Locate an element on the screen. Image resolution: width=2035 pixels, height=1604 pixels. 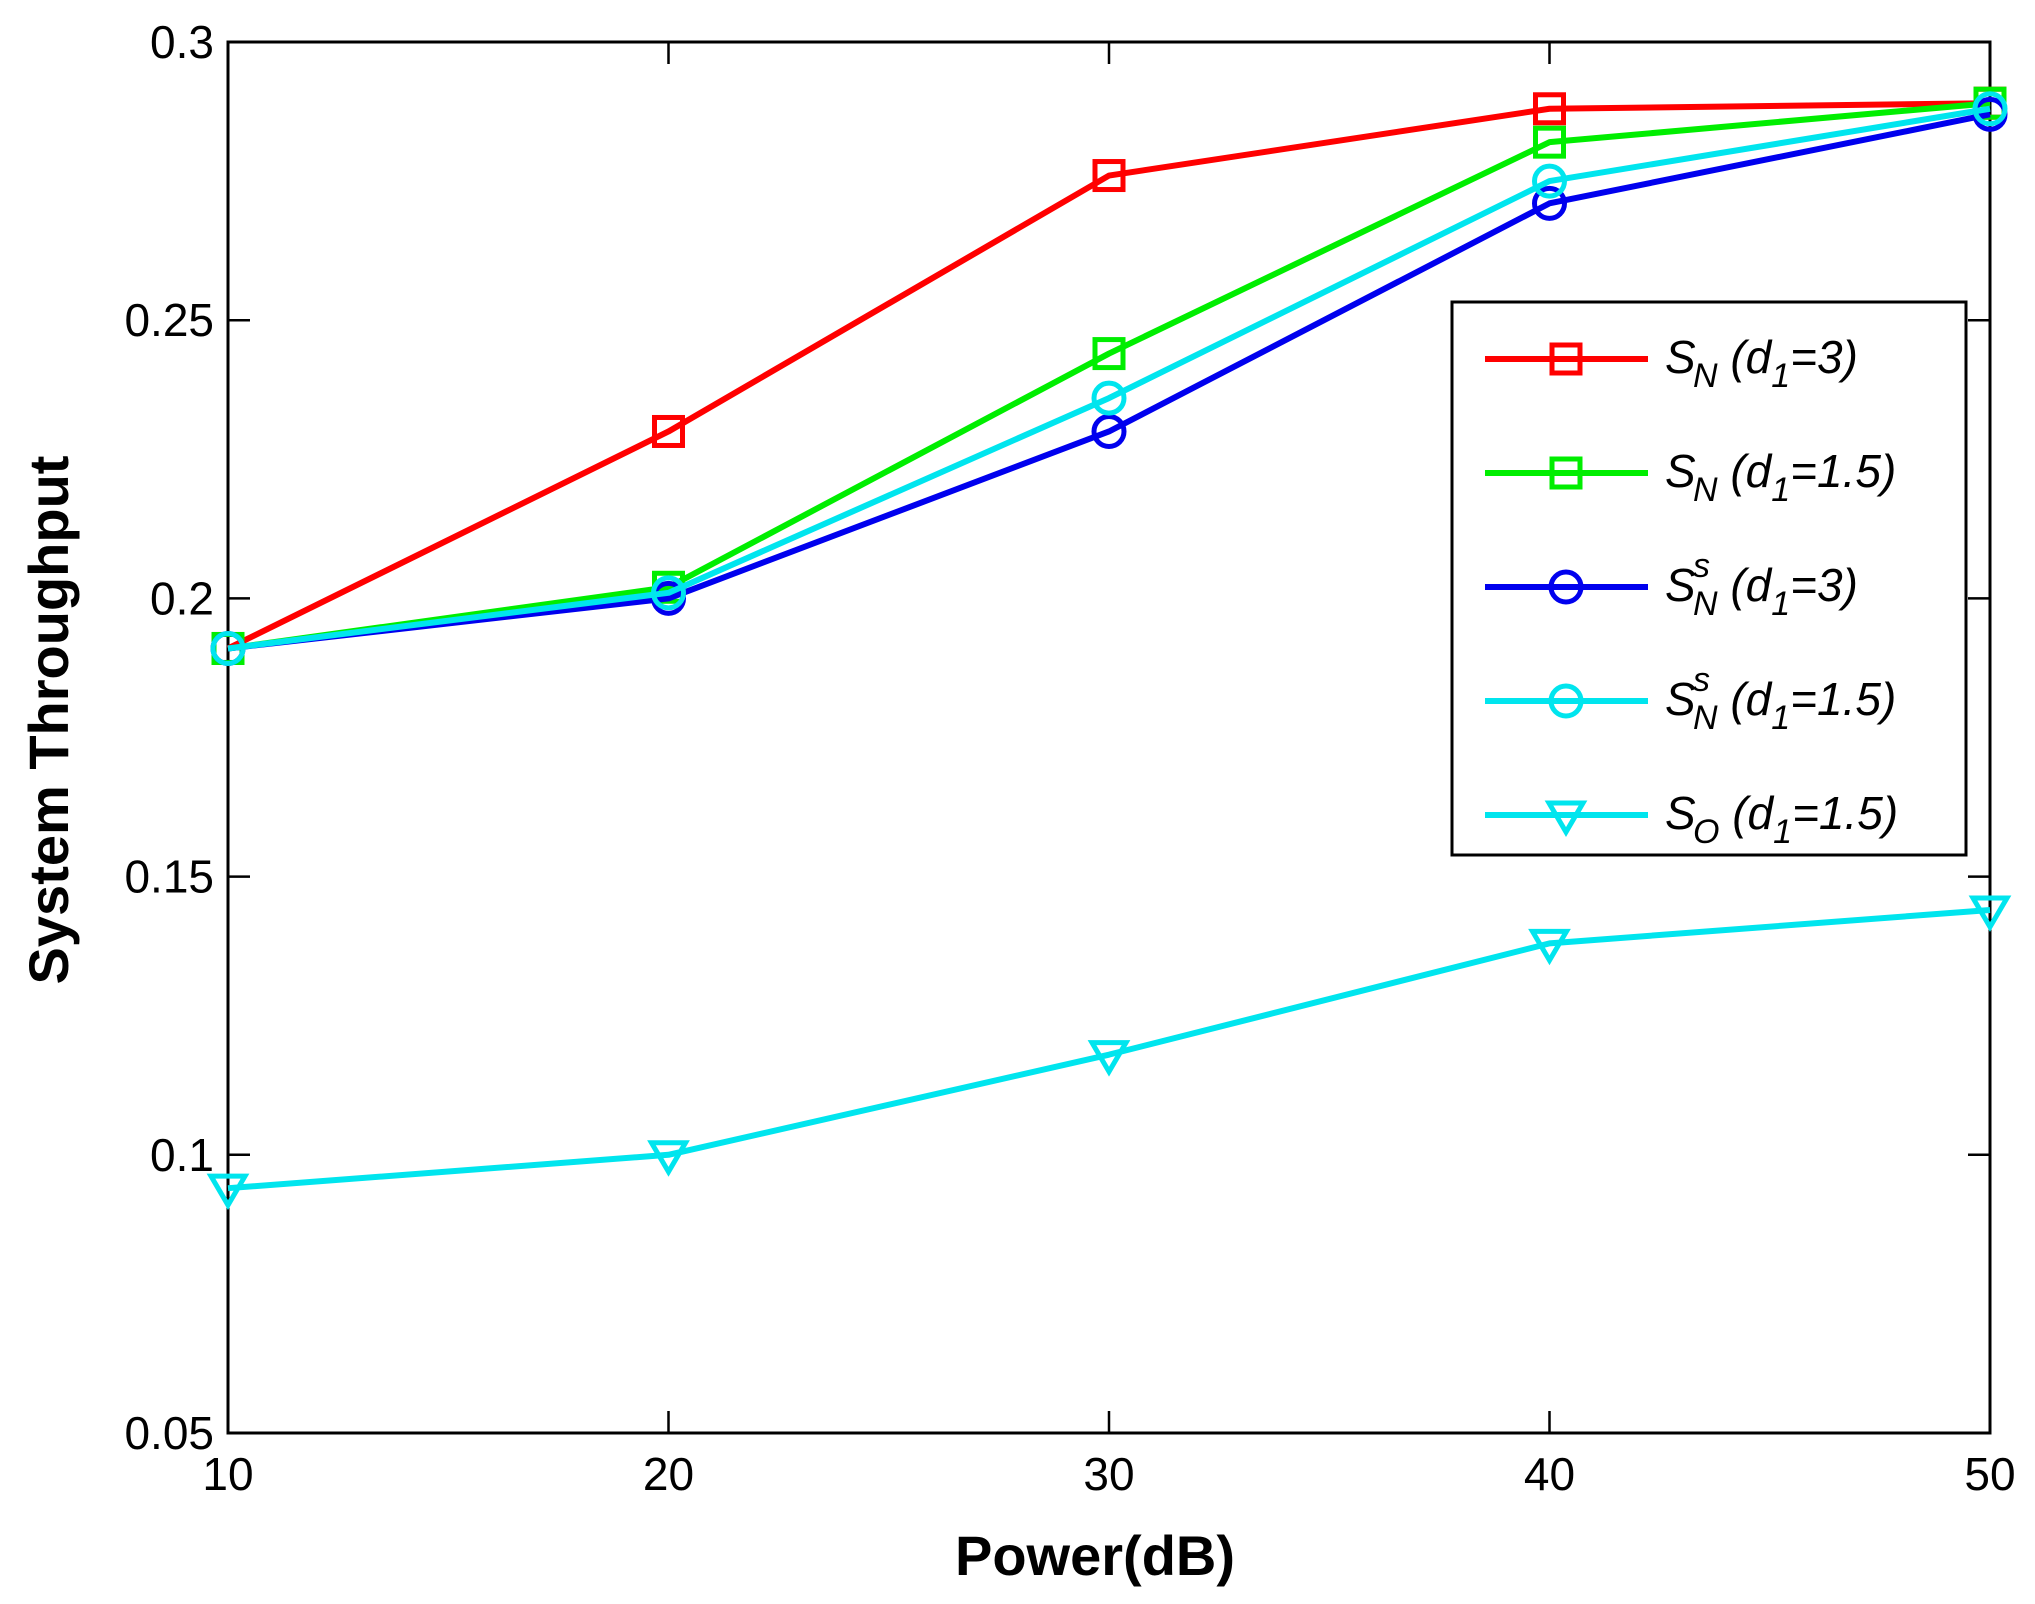
legend-box is located at coordinates (1709, 578).